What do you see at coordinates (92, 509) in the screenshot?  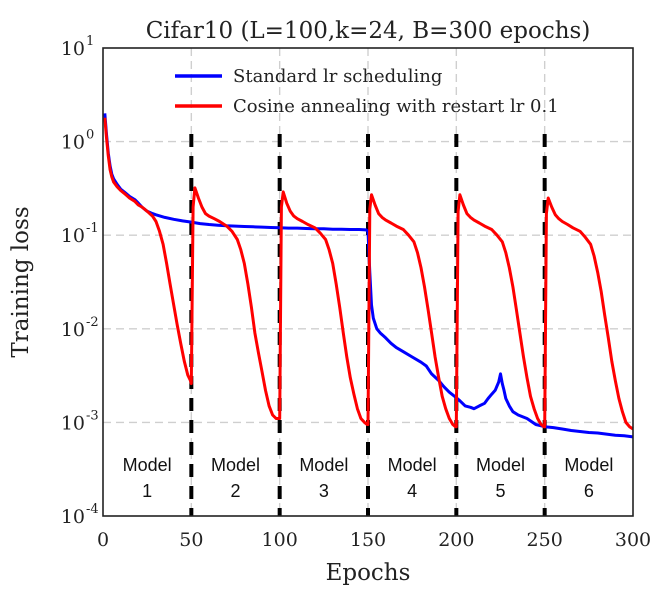 I see `y-tick-exponent: -4` at bounding box center [92, 509].